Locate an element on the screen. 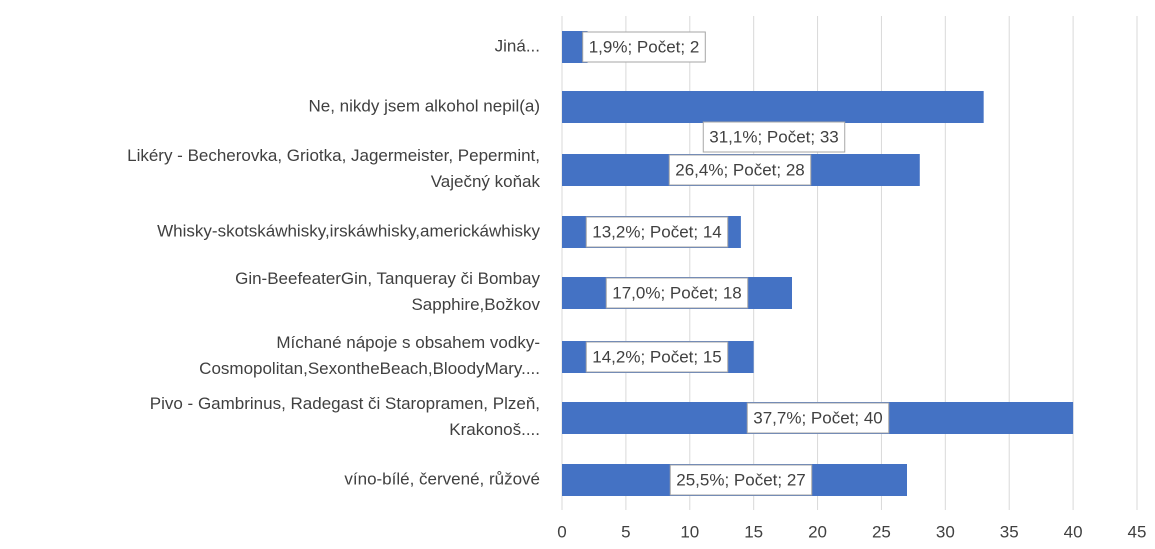 The width and height of the screenshot is (1155, 549). data-label: 17,0%; Počet; 18 is located at coordinates (676, 292).